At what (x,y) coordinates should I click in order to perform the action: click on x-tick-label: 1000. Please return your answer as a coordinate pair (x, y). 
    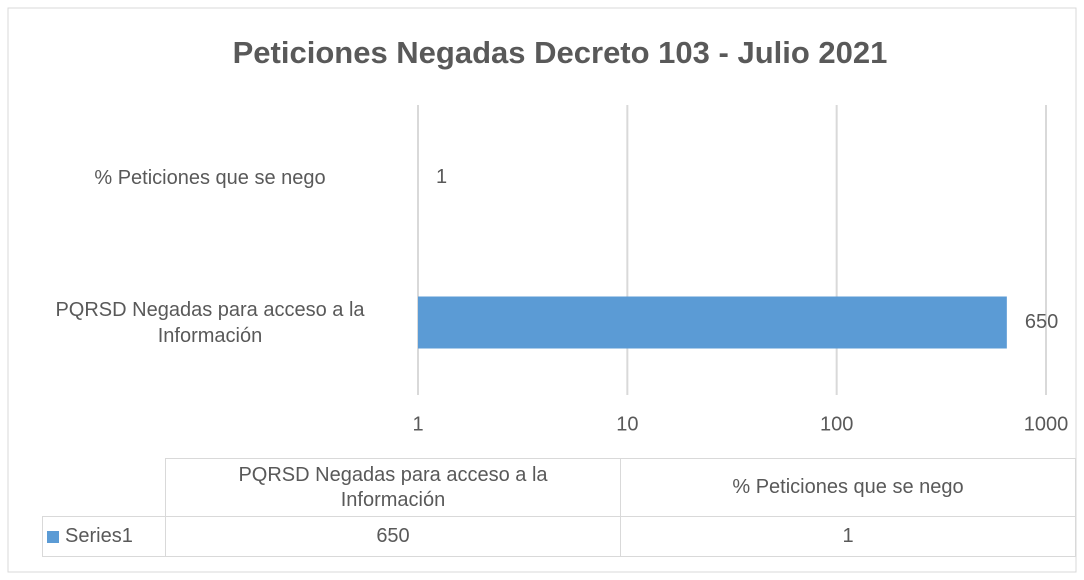
    Looking at the image, I should click on (1046, 424).